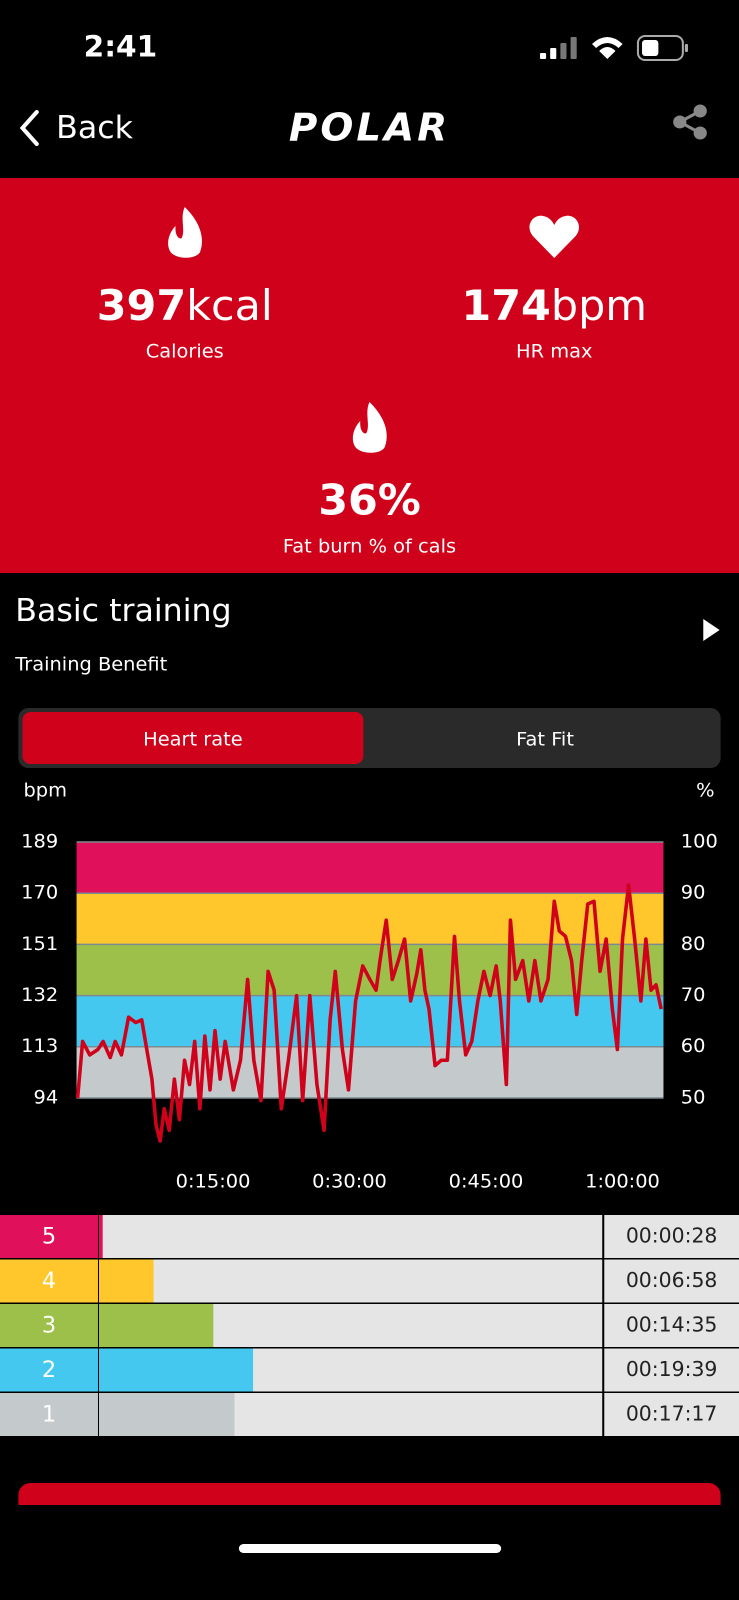  What do you see at coordinates (39, 1045) in the screenshot?
I see `y-tick-label: 113` at bounding box center [39, 1045].